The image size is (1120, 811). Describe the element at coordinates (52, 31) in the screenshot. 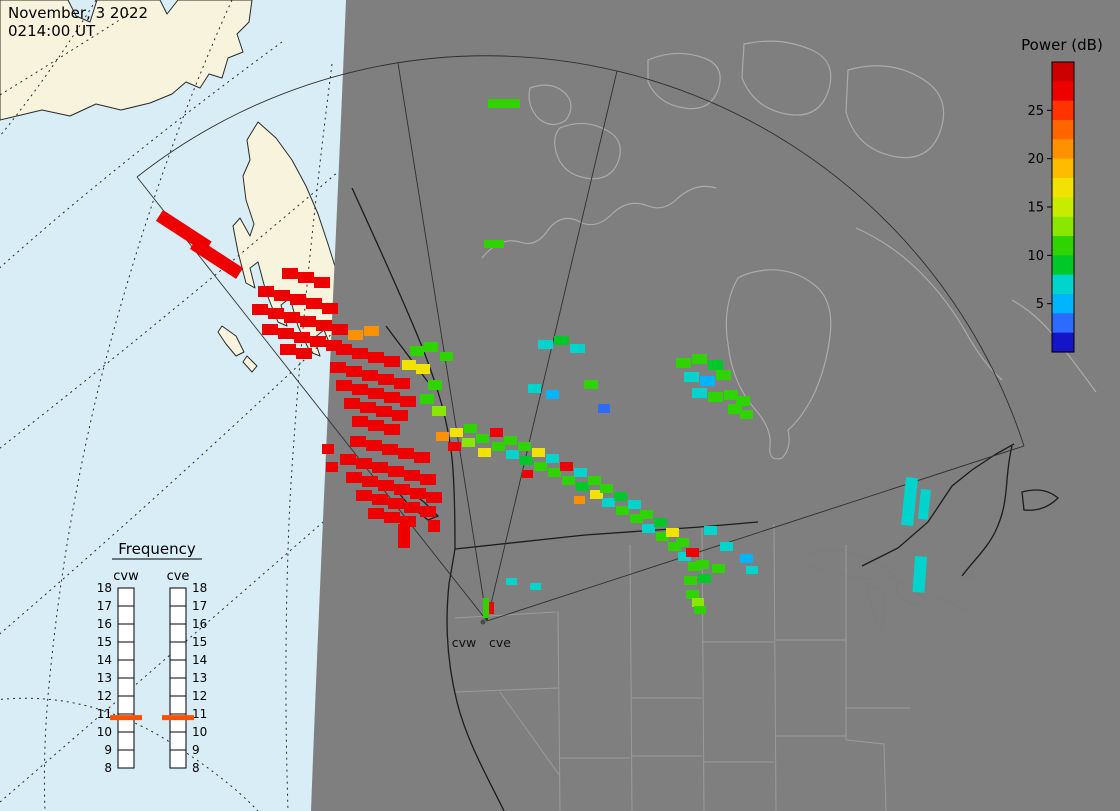

I see `date-line-2: 0214:00 UT` at that location.